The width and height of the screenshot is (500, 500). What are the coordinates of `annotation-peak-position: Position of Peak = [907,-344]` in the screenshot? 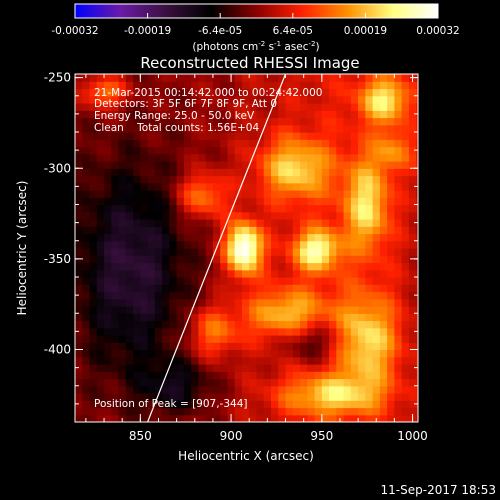 It's located at (171, 404).